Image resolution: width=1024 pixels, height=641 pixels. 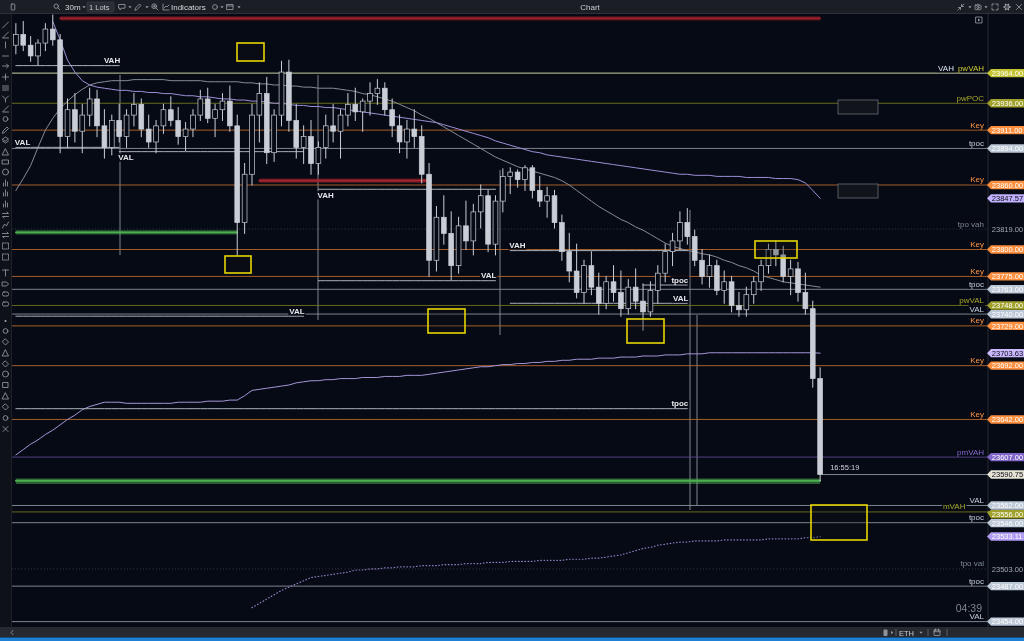 I want to click on ref-line-label: tpo val, so click(x=972, y=564).